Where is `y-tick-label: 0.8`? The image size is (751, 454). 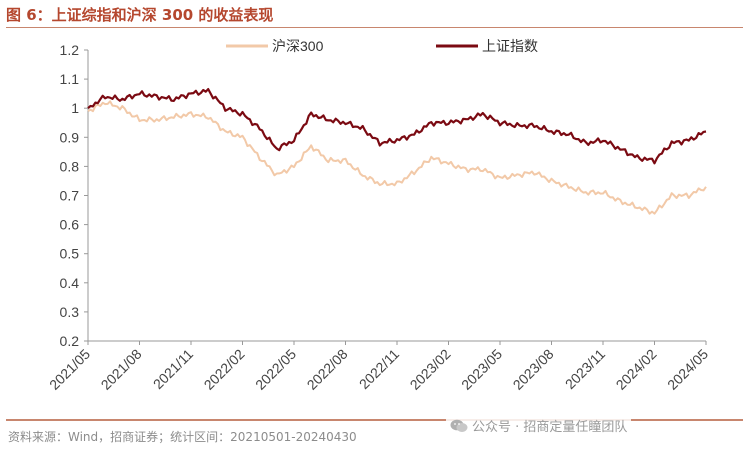 y-tick-label: 0.8 is located at coordinates (70, 166).